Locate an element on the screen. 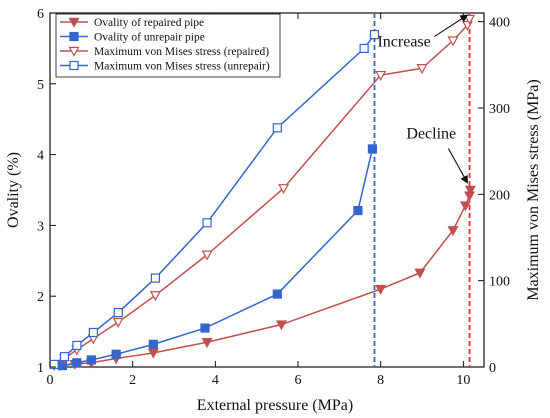  y-left-tick-label: 3 is located at coordinates (40, 226).